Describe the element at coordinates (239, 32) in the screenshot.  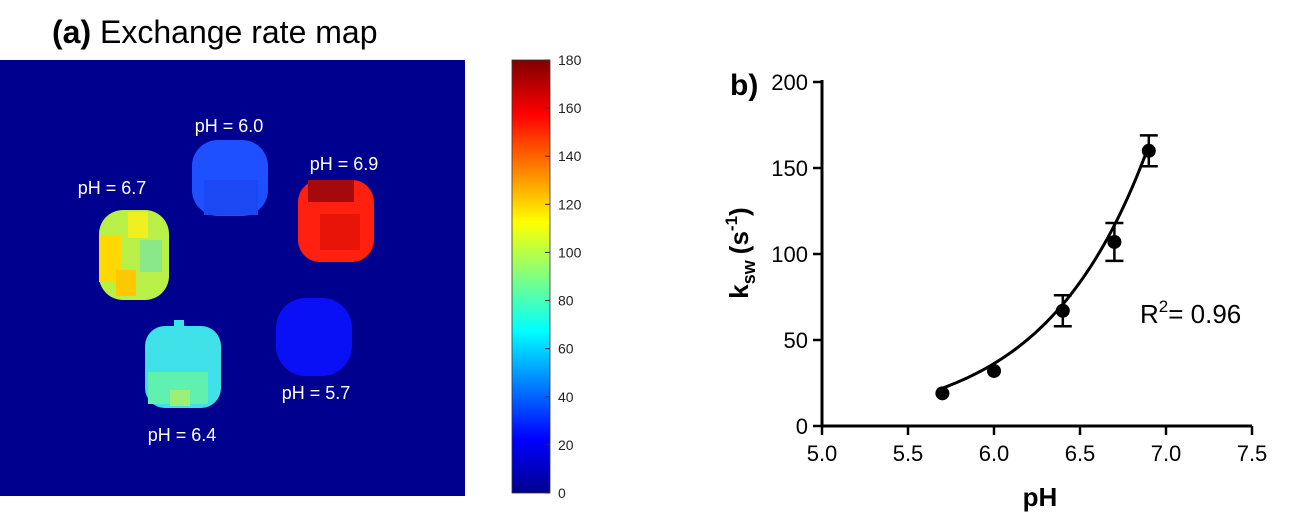
I see `panel-a-title-text: Exchange rate map` at that location.